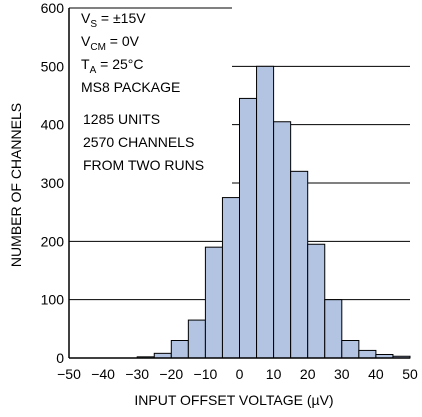  I want to click on annotation-channels: 2570 CHANNELS, so click(138, 142).